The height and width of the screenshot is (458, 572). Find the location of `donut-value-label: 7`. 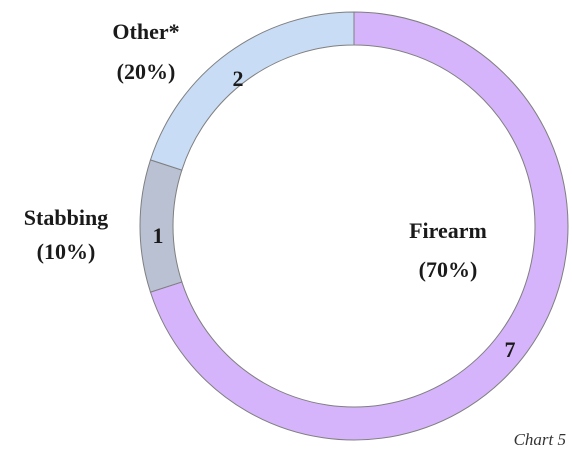

donut-value-label: 7 is located at coordinates (510, 349).